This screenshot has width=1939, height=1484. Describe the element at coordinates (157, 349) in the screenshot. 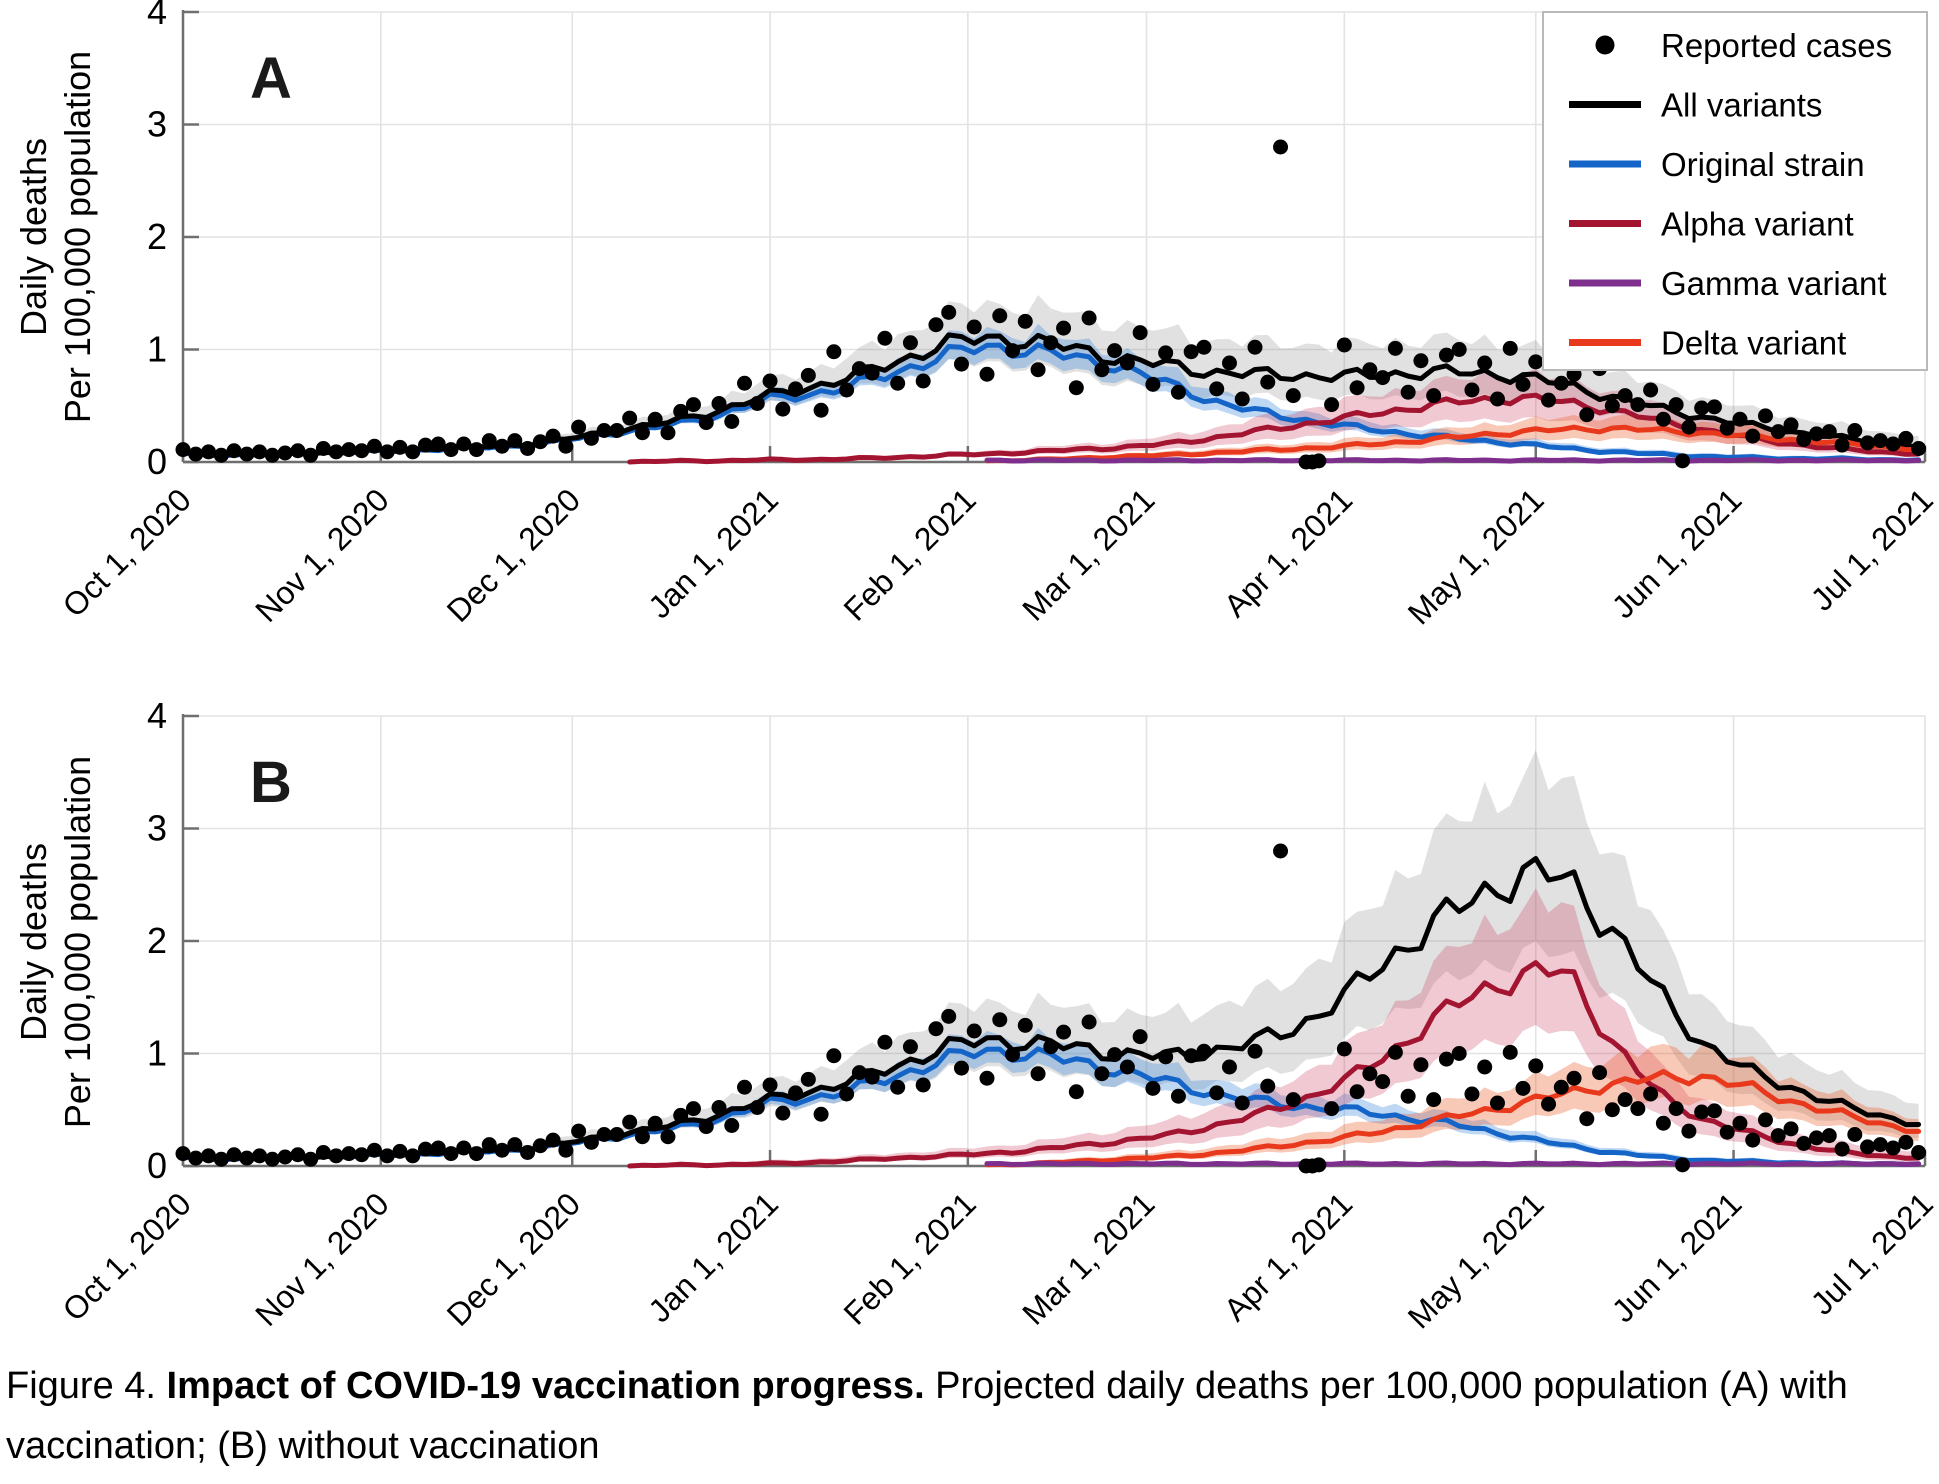

I see `y-tick-label: 1` at that location.